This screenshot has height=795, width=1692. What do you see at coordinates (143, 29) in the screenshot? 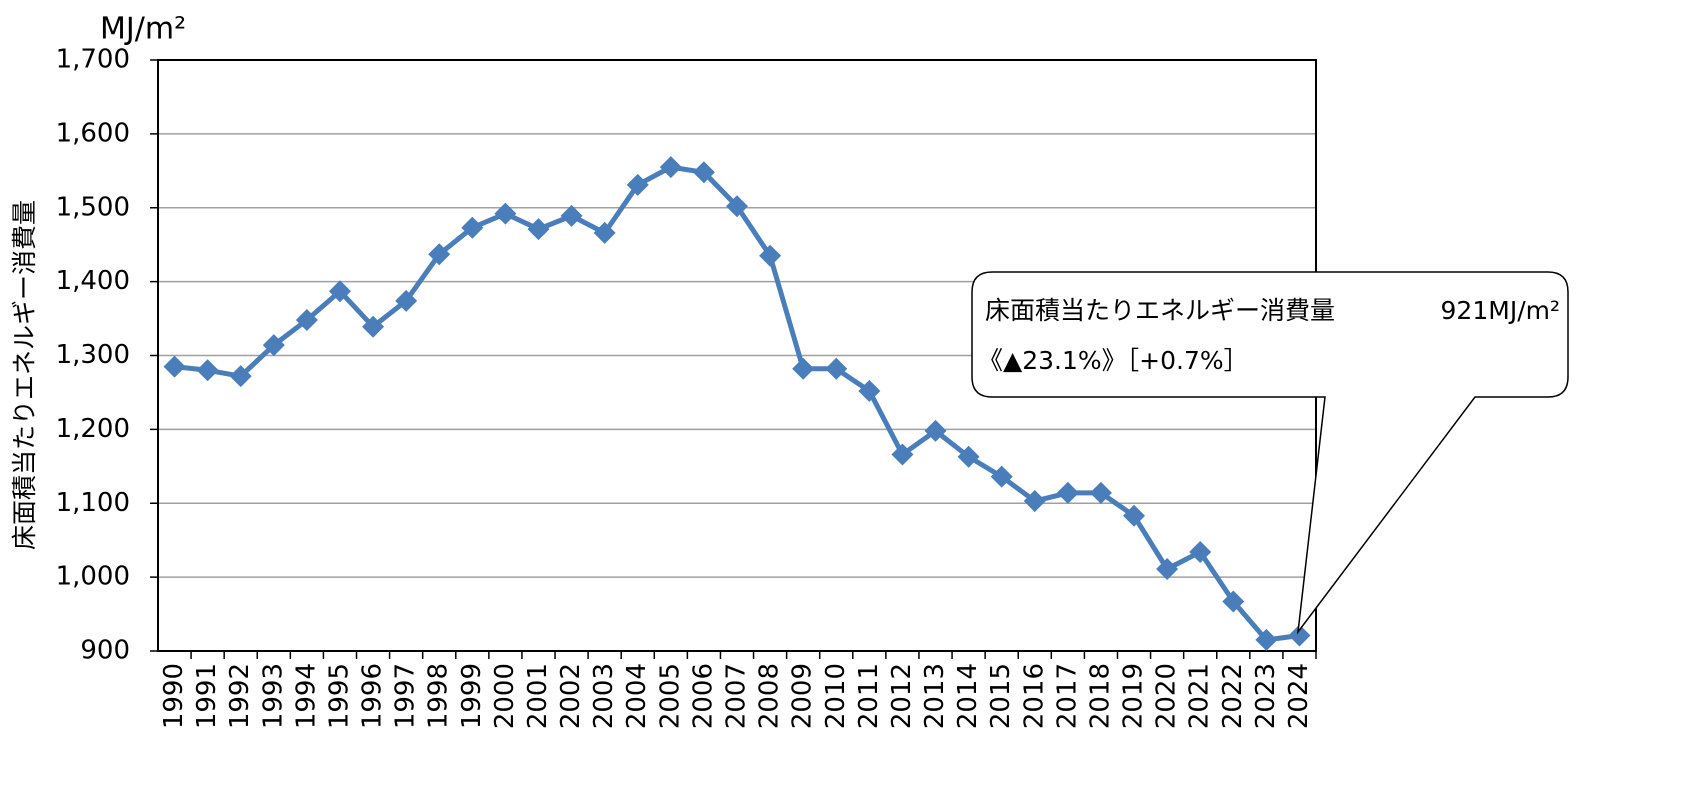
I see `unit-label: MJ/m²` at bounding box center [143, 29].